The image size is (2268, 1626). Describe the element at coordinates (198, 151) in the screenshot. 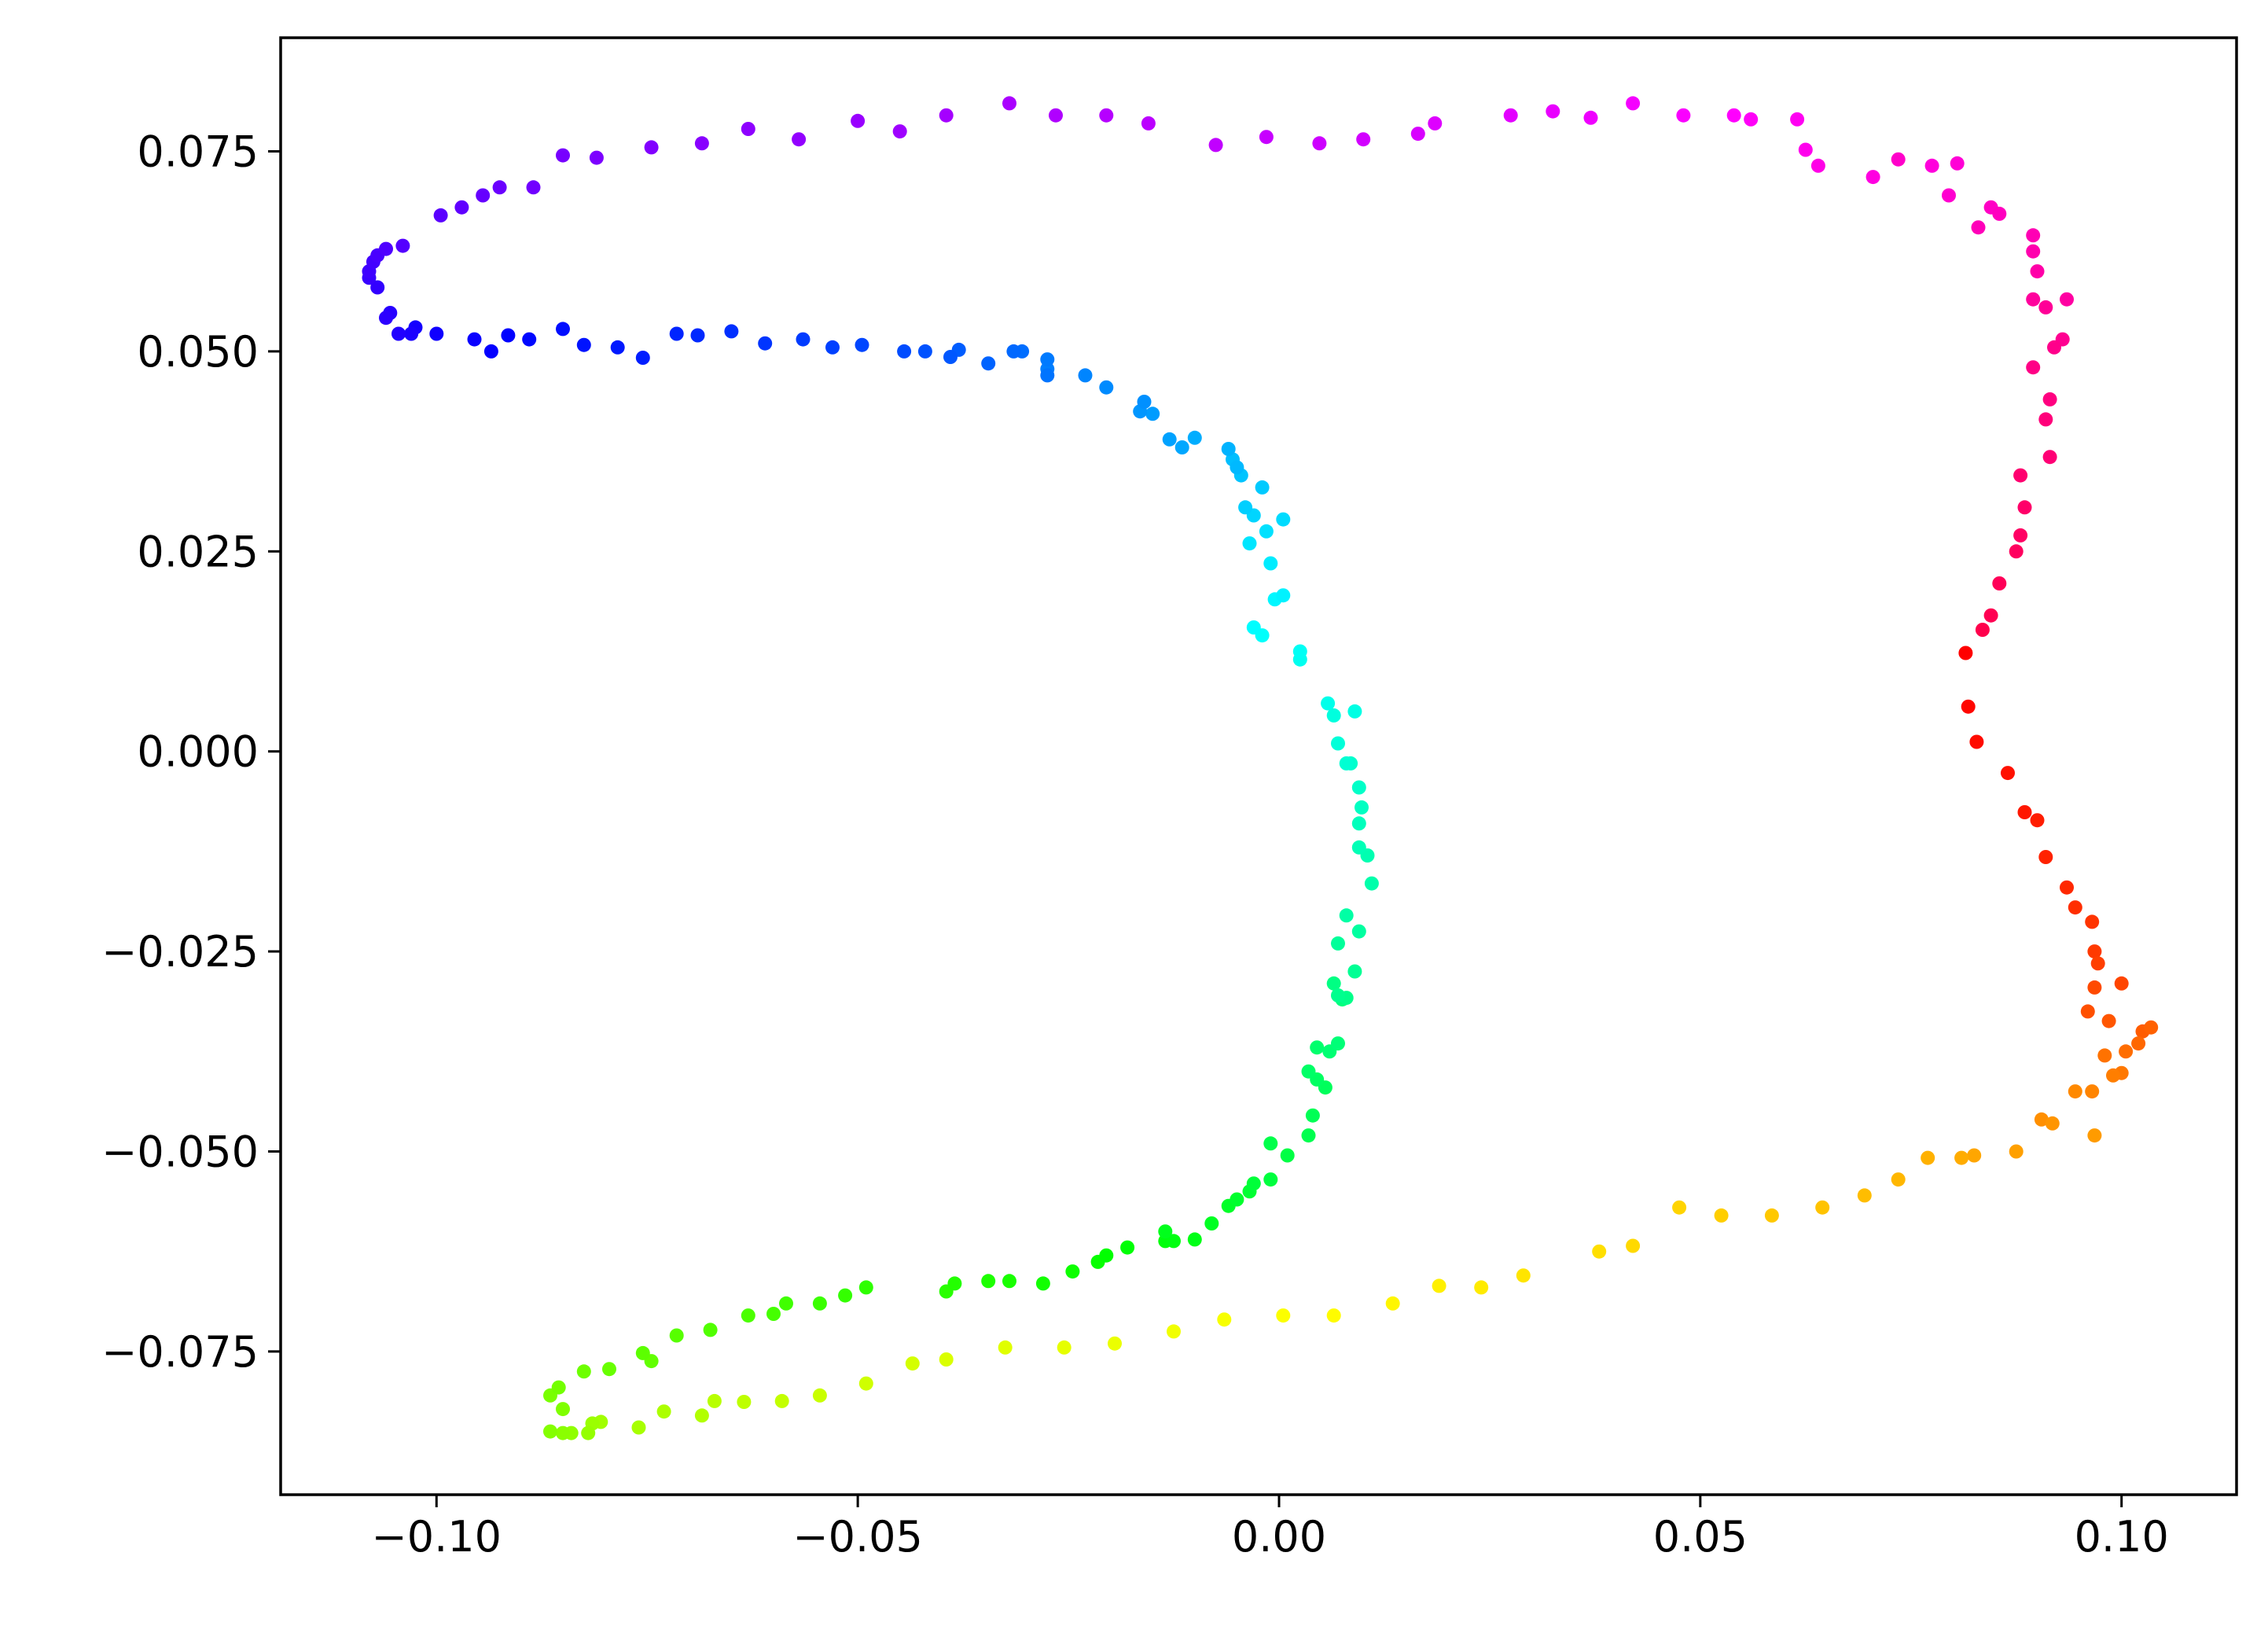

I see `y-tick-label: 0.075` at that location.